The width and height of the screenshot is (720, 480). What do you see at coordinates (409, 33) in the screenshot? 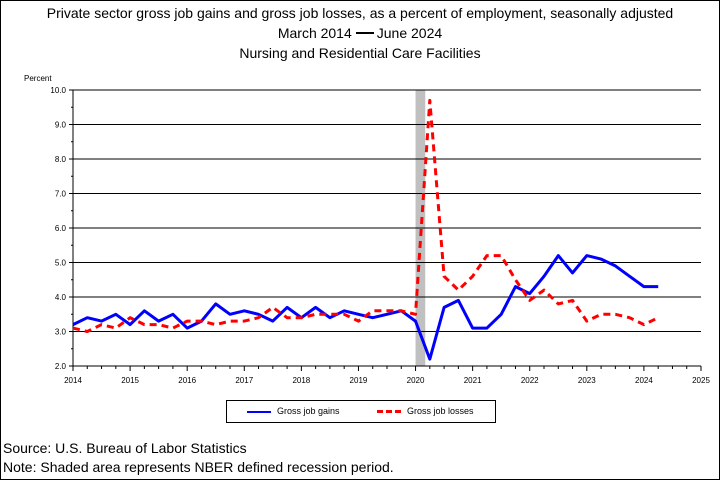
I see `date-range-end: June 2024` at bounding box center [409, 33].